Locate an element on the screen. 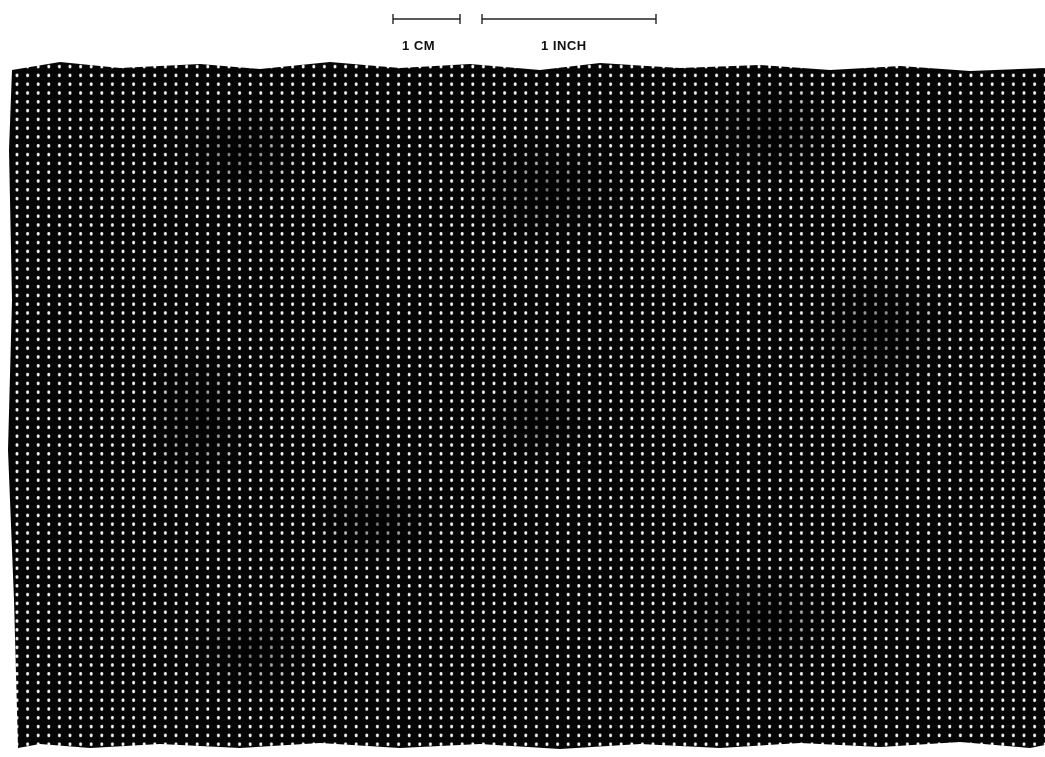 The height and width of the screenshot is (757, 1045). scale-bar-1inch is located at coordinates (569, 19).